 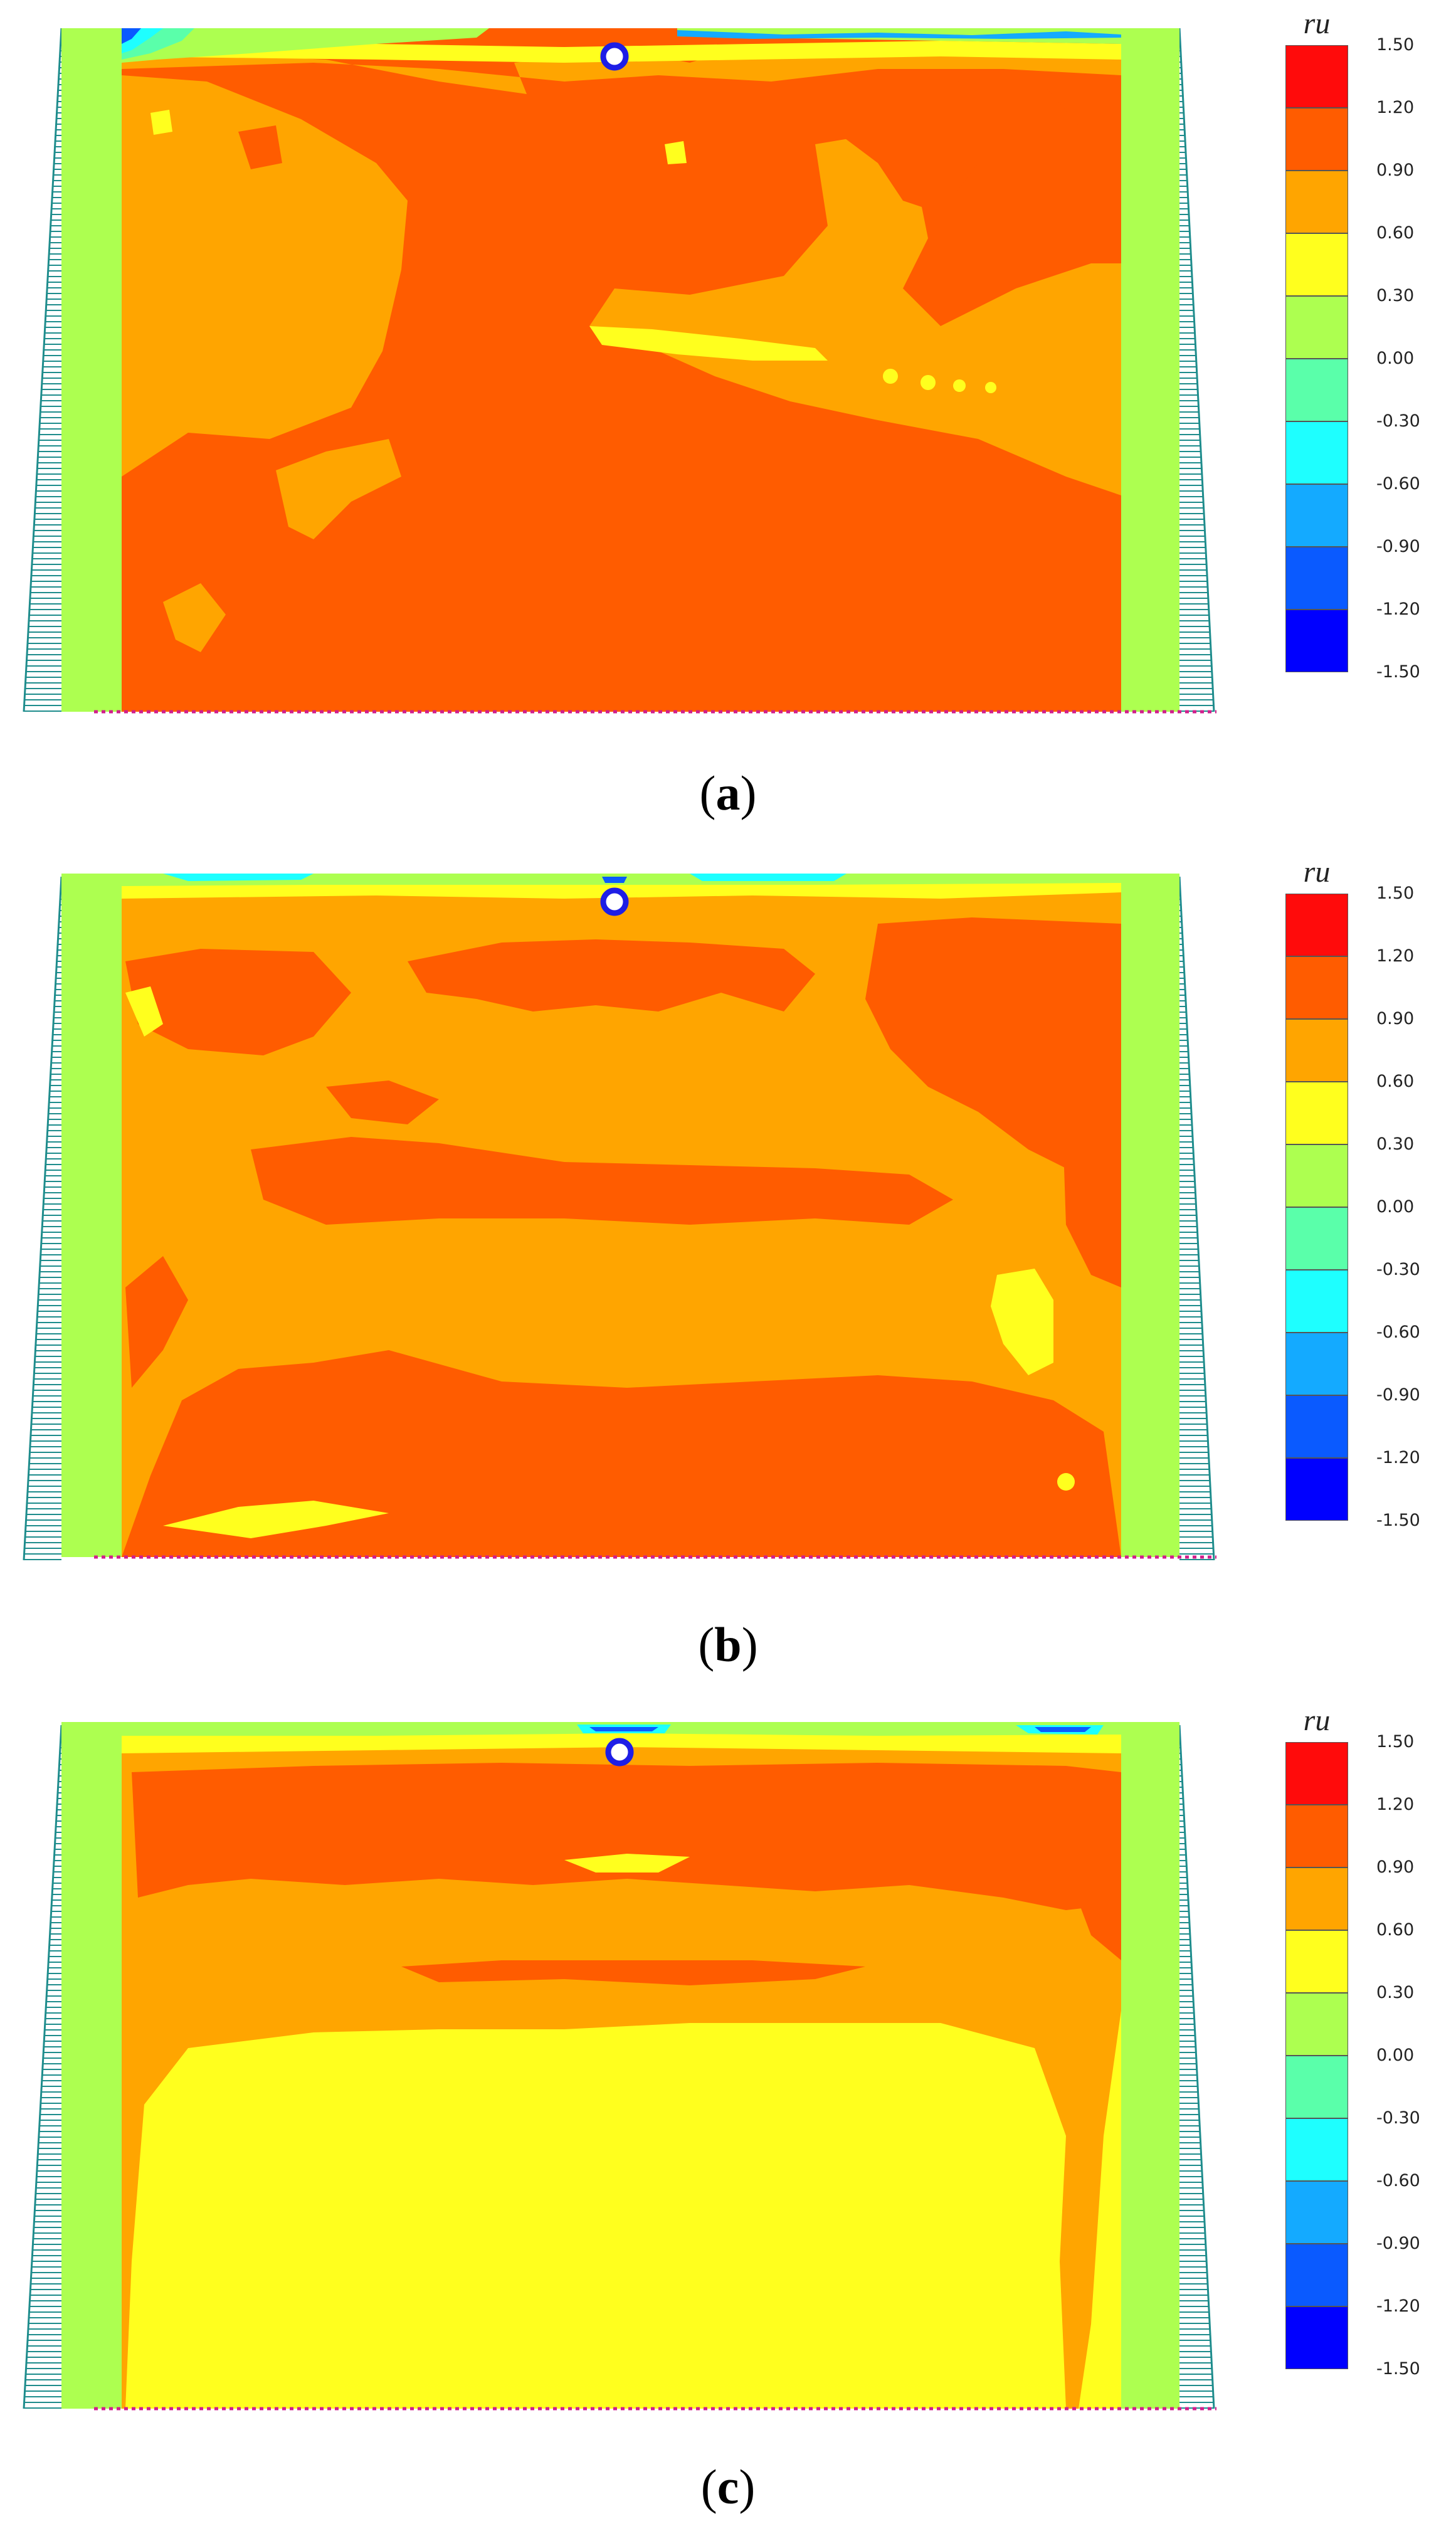 What do you see at coordinates (728, 793) in the screenshot?
I see `caption-a: (a)` at bounding box center [728, 793].